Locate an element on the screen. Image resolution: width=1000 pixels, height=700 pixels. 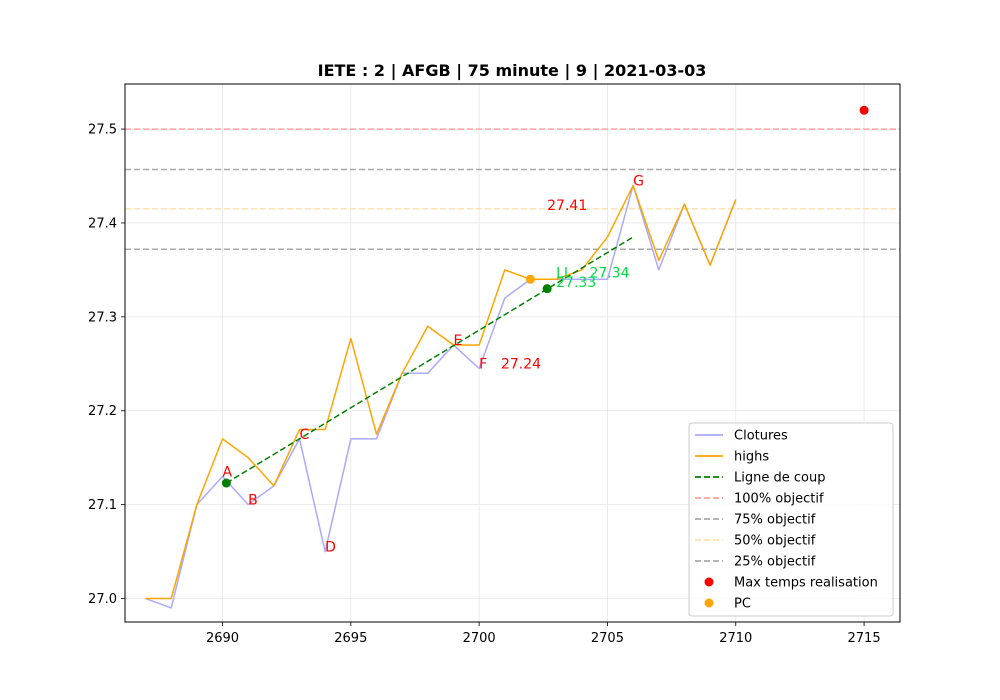
y-tick-label: 27.0 is located at coordinates (102, 599).